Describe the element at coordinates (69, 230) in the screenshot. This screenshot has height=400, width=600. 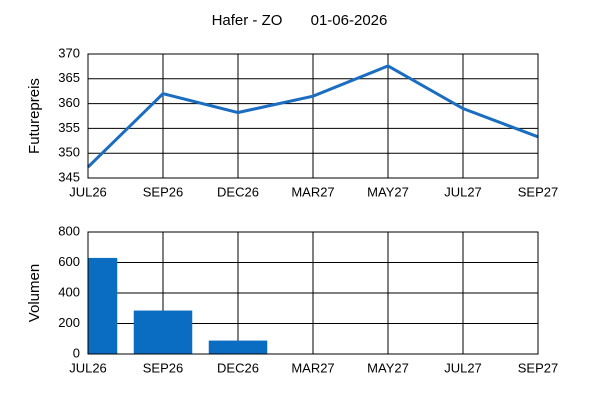
I see `y-tick-label: 800` at that location.